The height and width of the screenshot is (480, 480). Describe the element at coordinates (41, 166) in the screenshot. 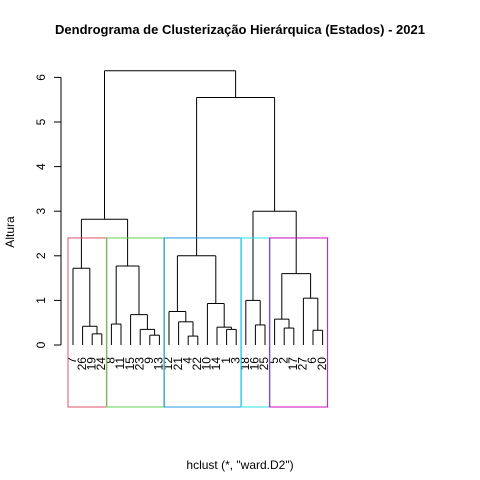

I see `y-tick-label: 4` at that location.